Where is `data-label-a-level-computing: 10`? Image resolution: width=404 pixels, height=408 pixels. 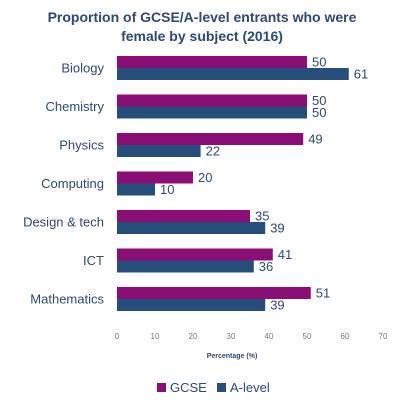
data-label-a-level-computing: 10 is located at coordinates (167, 189).